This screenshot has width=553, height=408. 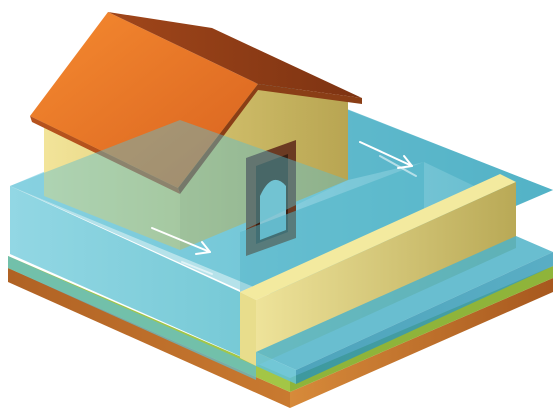 What do you see at coordinates (132, 318) in the screenshot?
I see `channel-lower-left` at bounding box center [132, 318].